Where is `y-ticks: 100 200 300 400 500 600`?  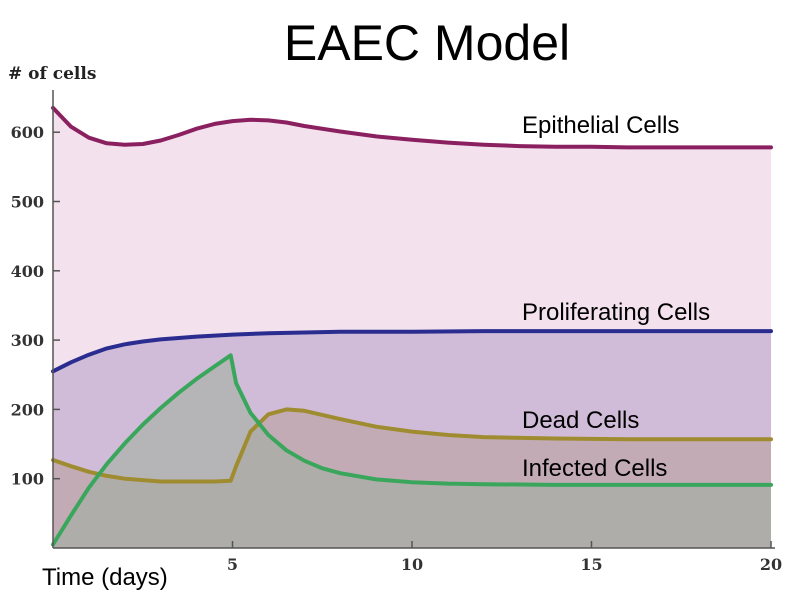
y-ticks: 100 200 300 400 500 600 is located at coordinates (35, 306).